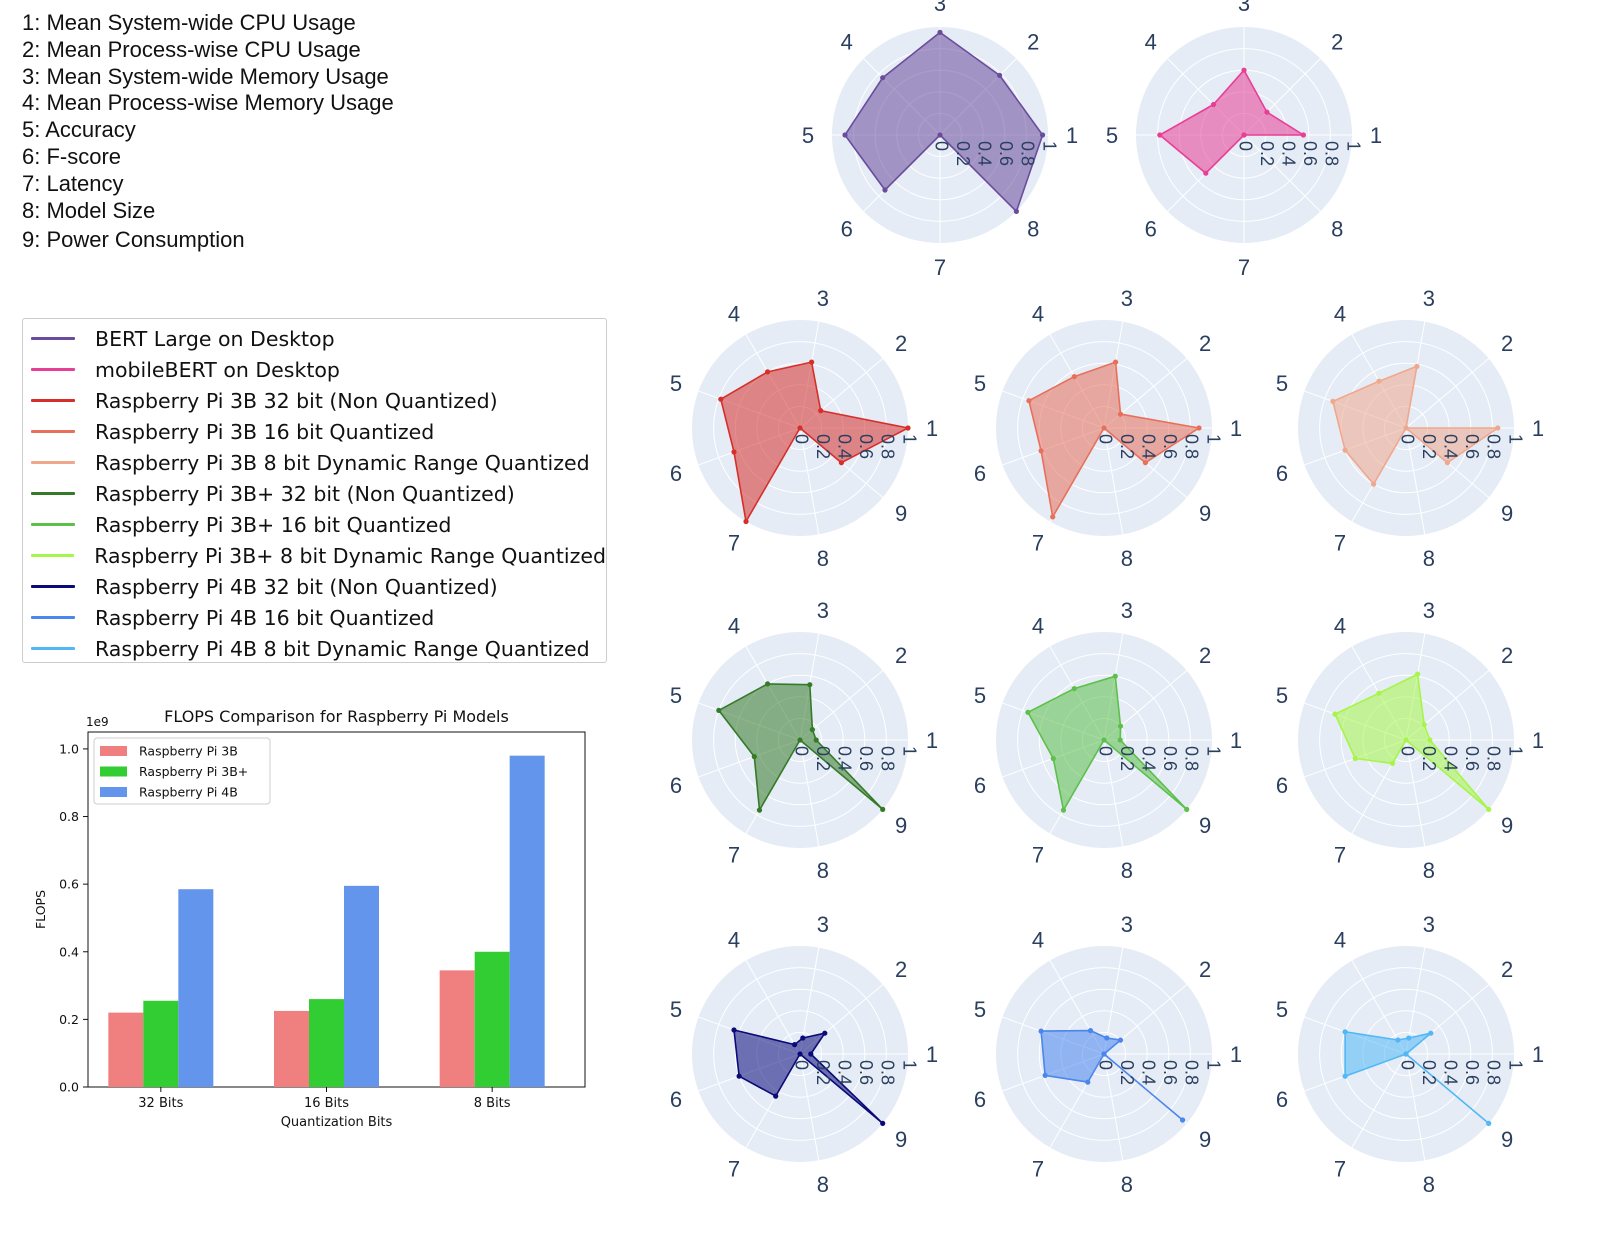 The width and height of the screenshot is (1600, 1238). I want to click on metric-label: 1: Mean System-wide CPU Usage, so click(189, 22).